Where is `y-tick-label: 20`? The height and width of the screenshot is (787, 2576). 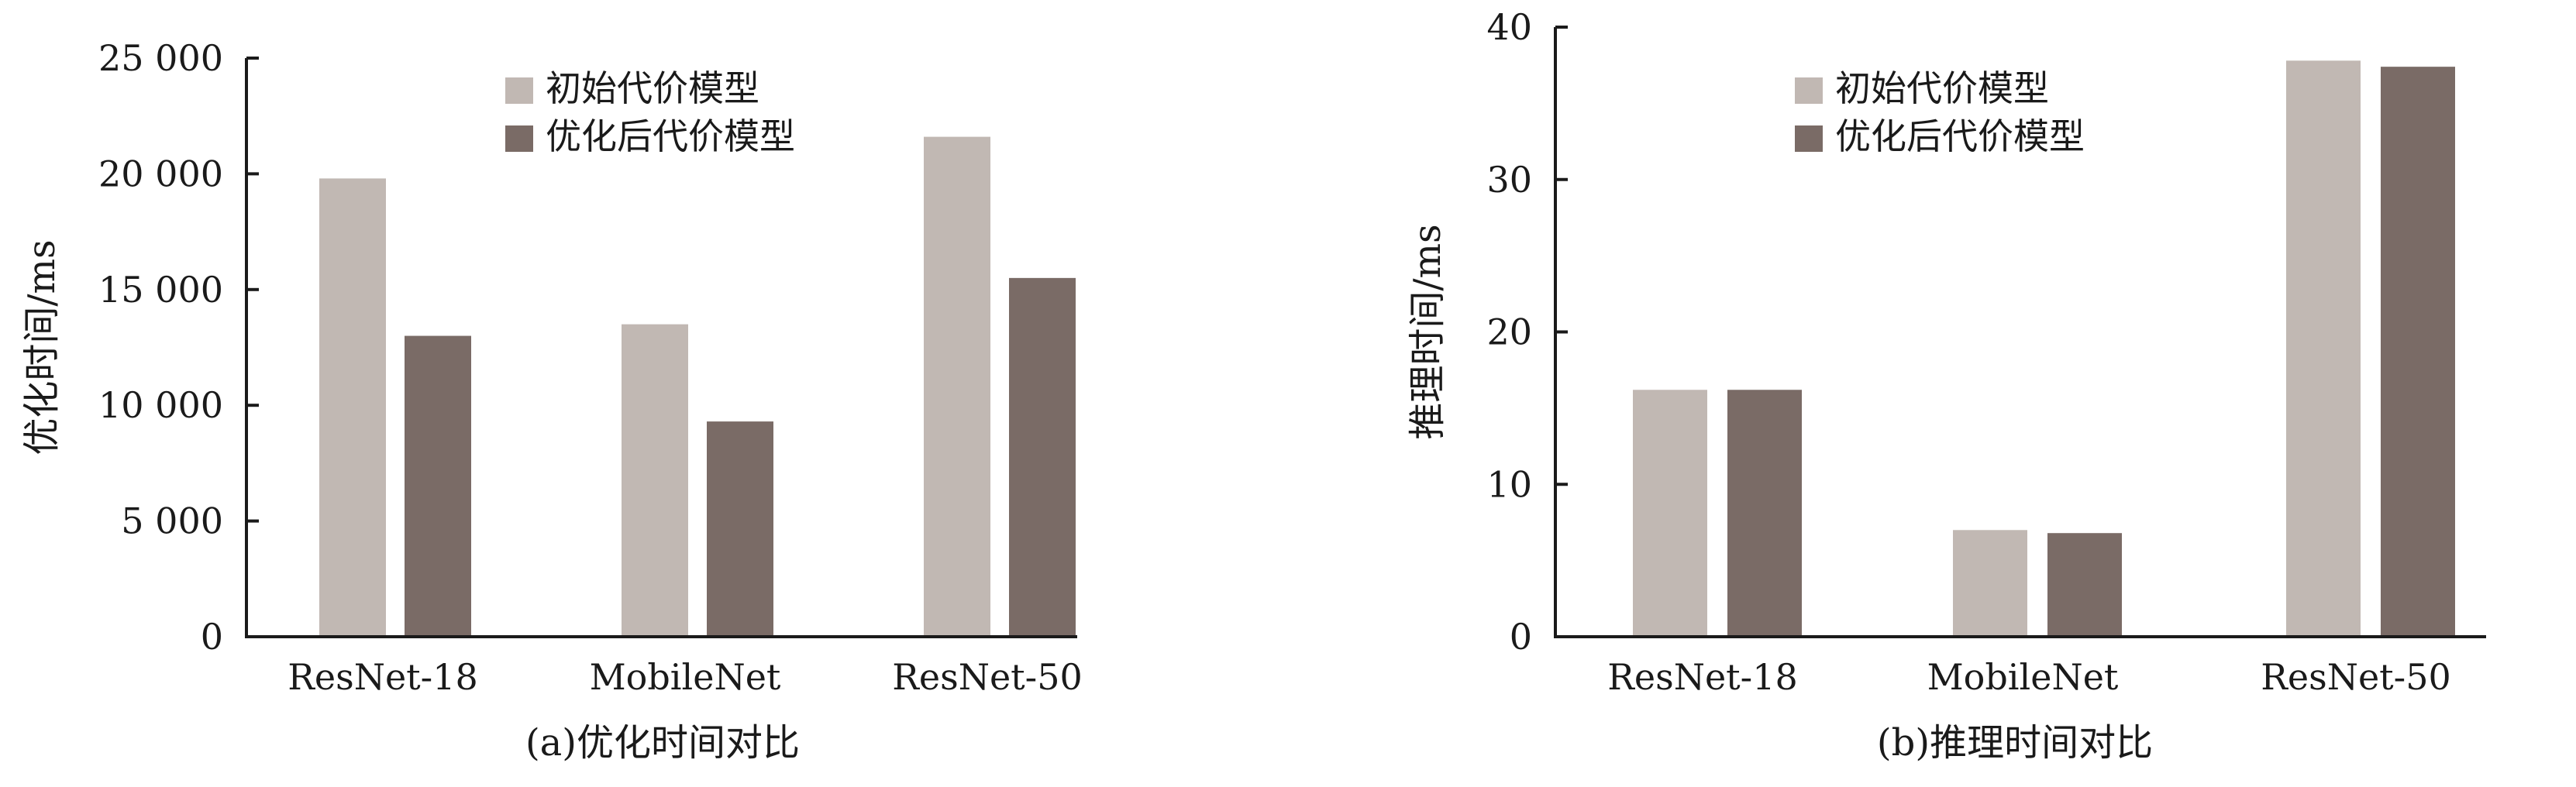 y-tick-label: 20 is located at coordinates (1509, 332).